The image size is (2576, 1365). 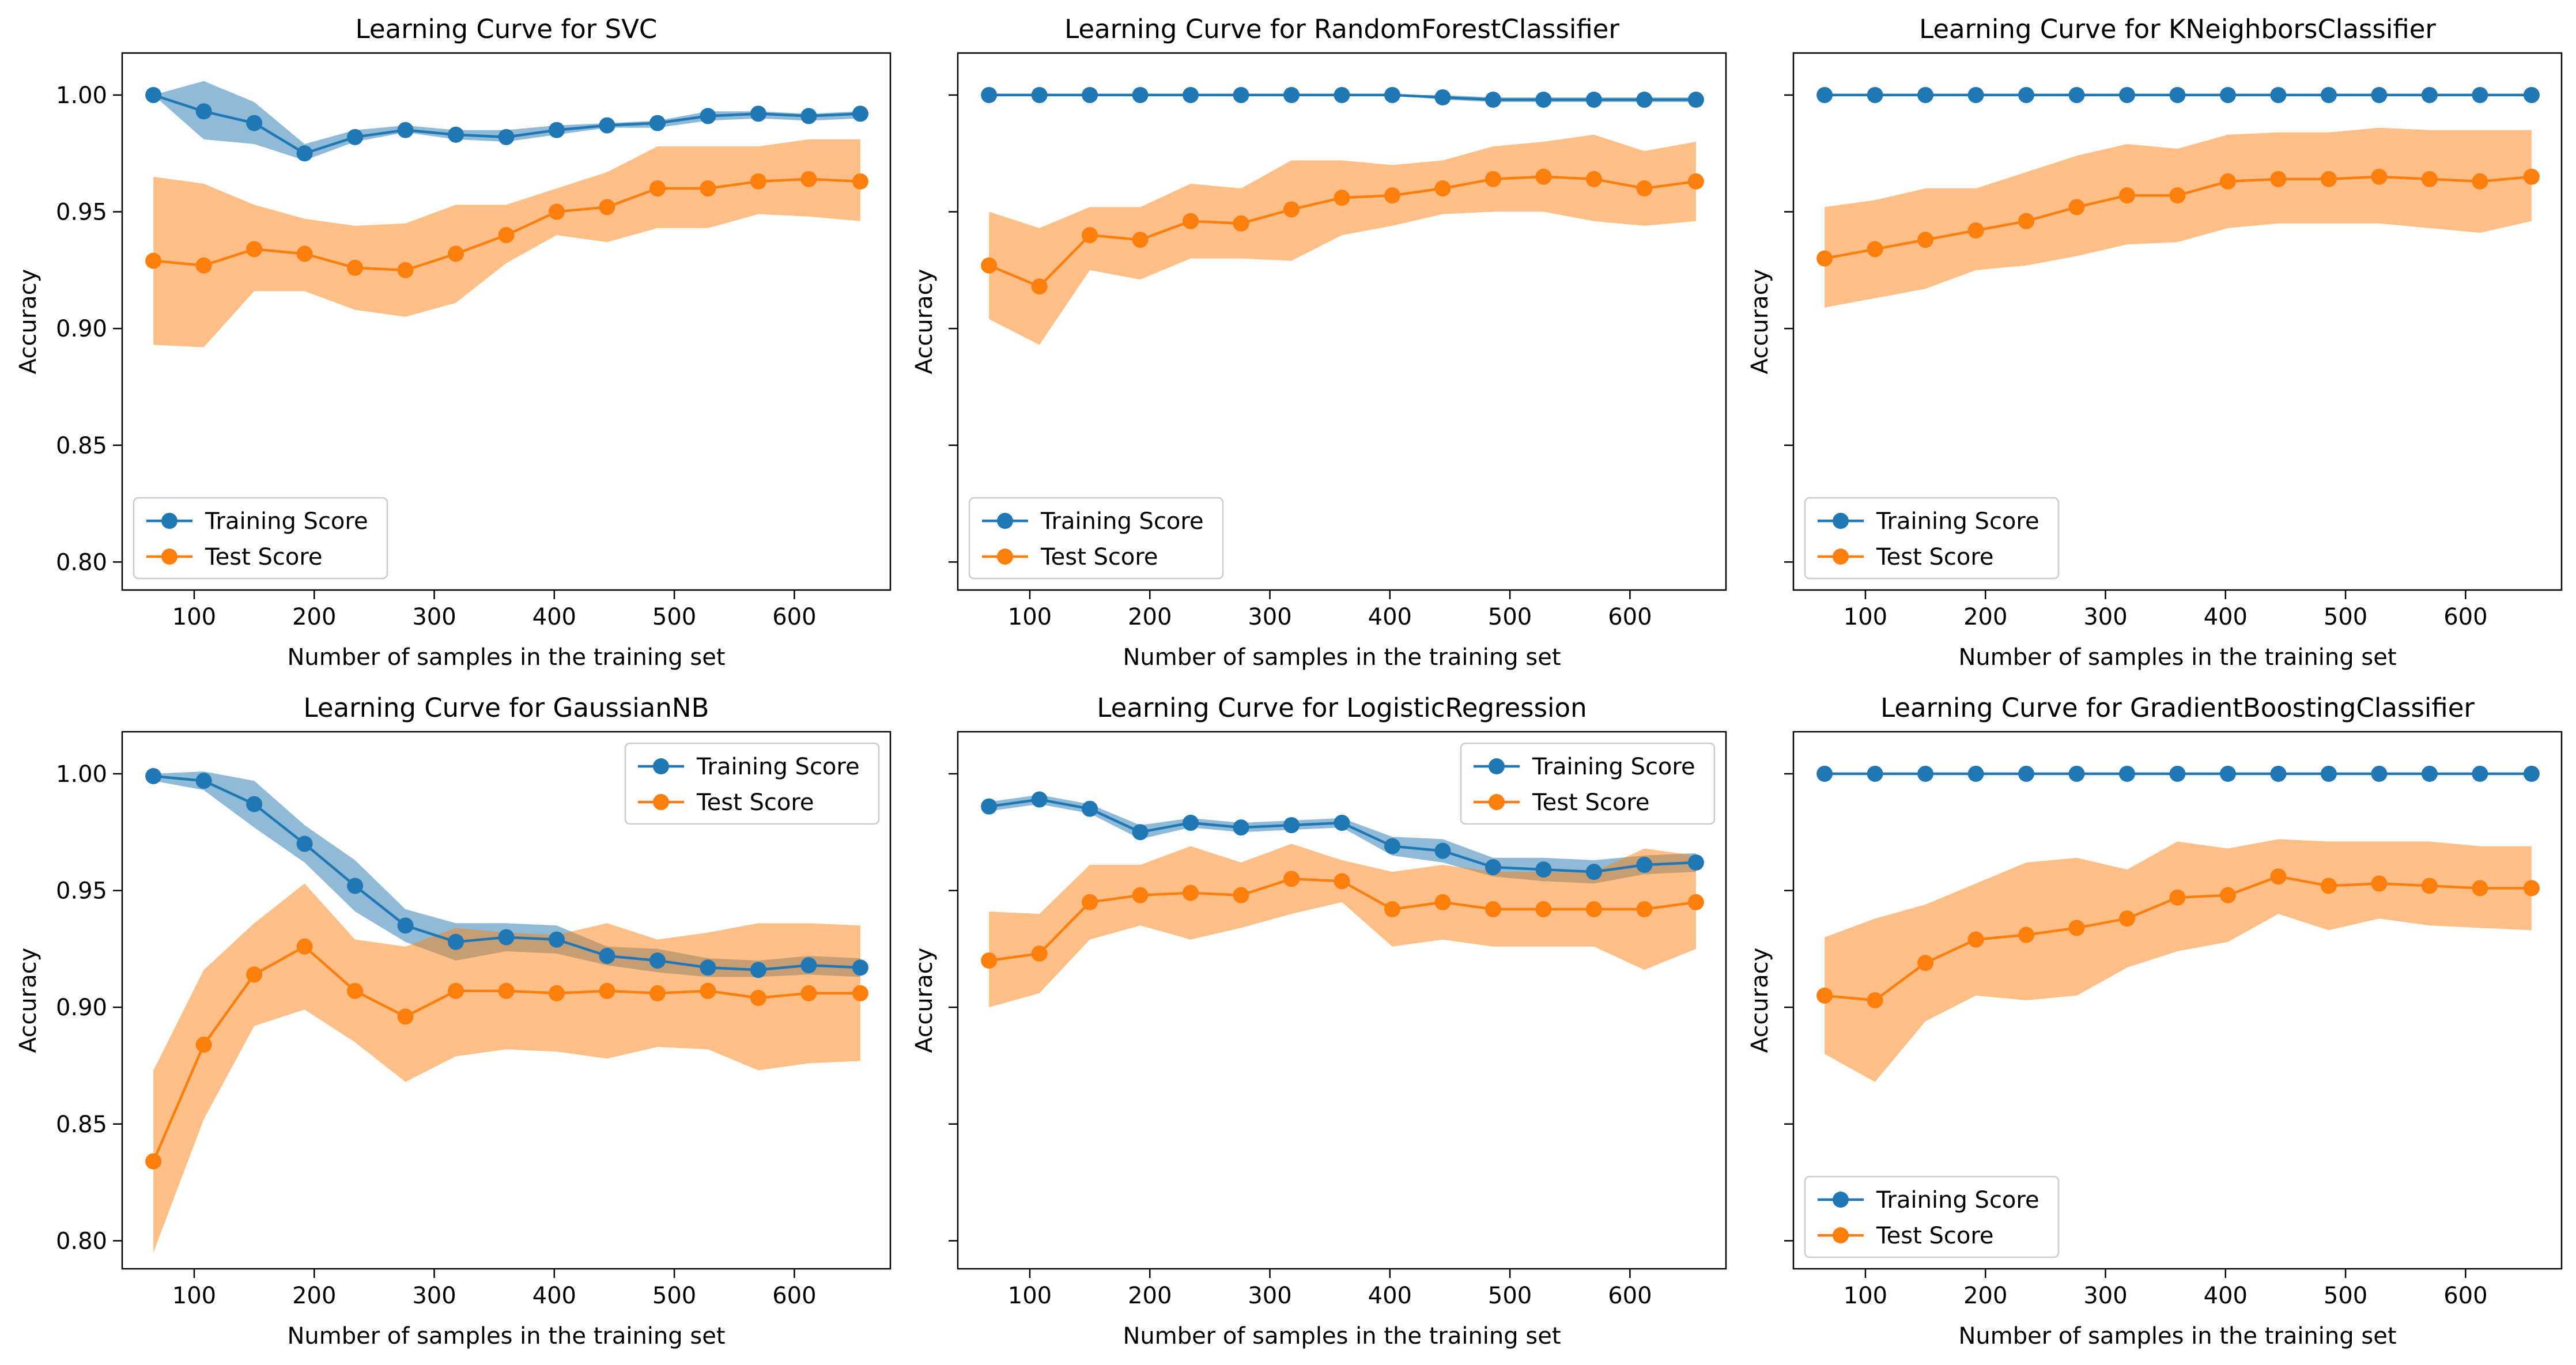 I want to click on y-tick-label: 0.90, so click(x=81, y=1008).